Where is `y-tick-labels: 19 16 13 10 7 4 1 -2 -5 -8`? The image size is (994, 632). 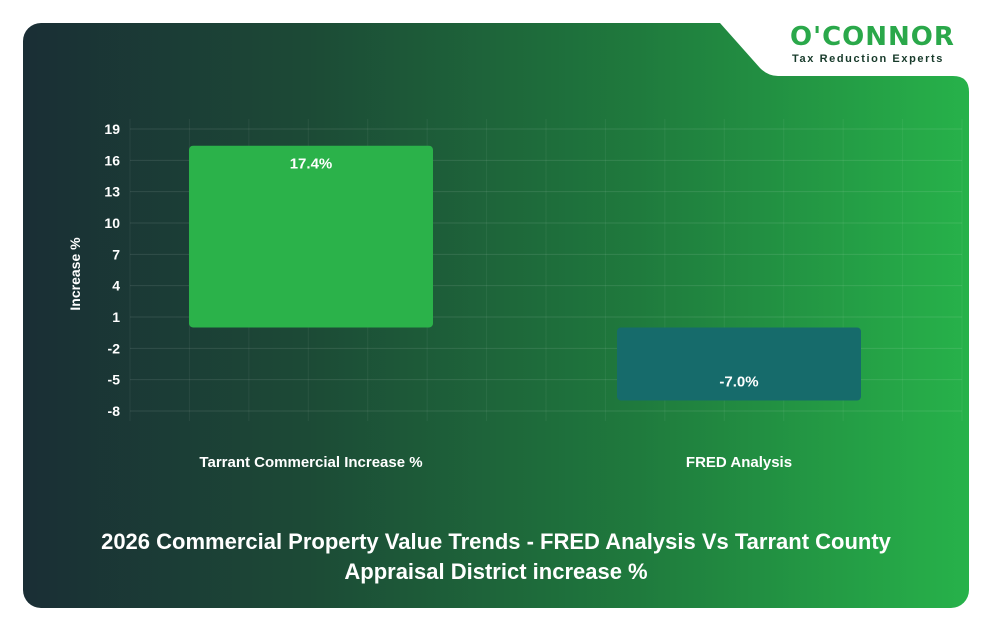
y-tick-labels: 19 16 13 10 7 4 1 -2 -5 -8 is located at coordinates (112, 270).